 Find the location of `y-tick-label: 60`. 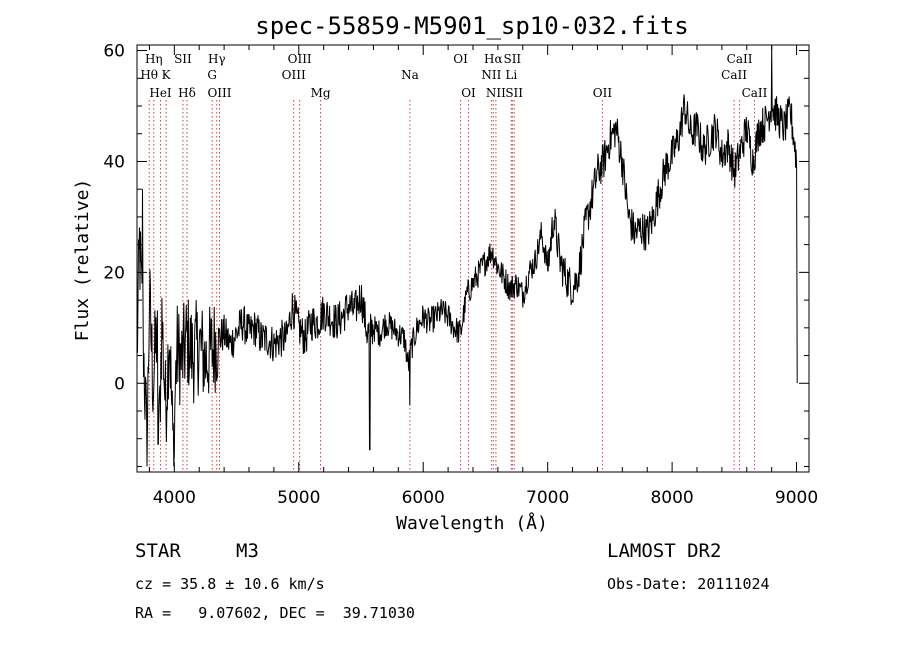

y-tick-label: 60 is located at coordinates (114, 52).